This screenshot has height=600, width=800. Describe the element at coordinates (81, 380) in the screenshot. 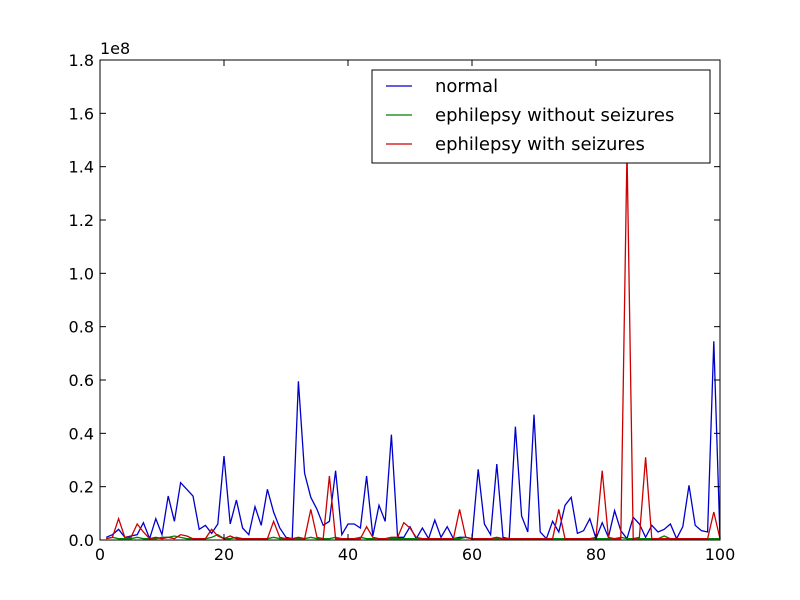

I see `y-tick-label: 0.6` at that location.